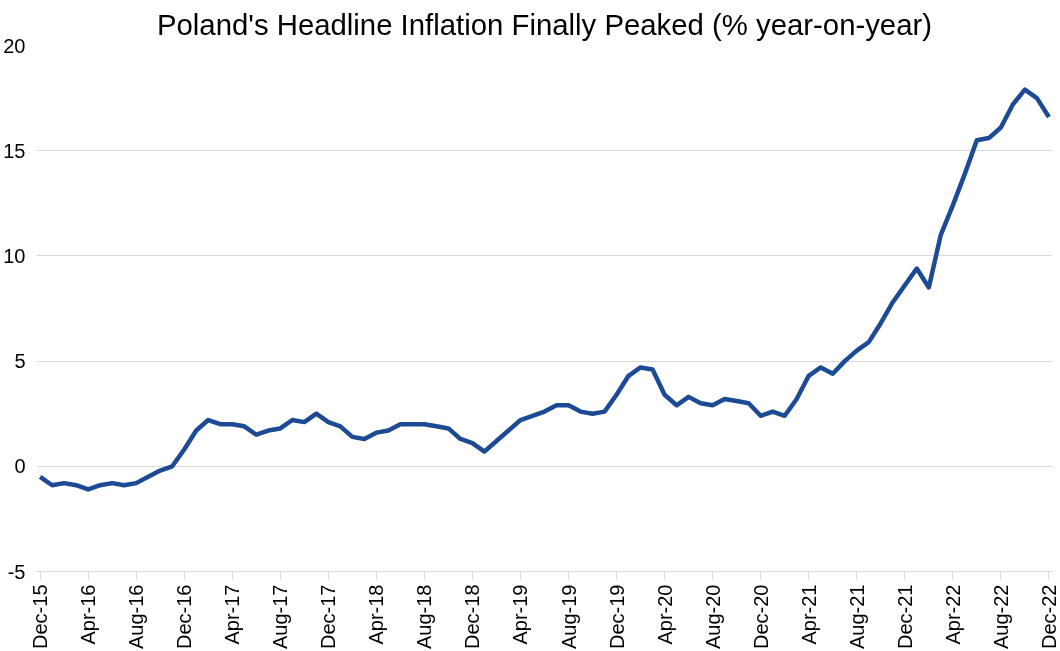  I want to click on x-tick-label: Aug-17, so click(280, 616).